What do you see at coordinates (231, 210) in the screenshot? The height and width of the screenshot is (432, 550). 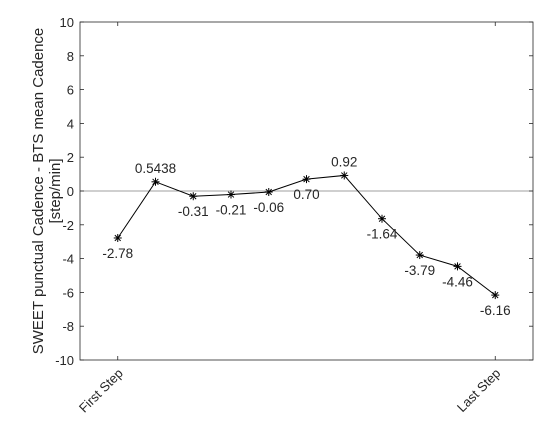 I see `data-label: -0.21` at bounding box center [231, 210].